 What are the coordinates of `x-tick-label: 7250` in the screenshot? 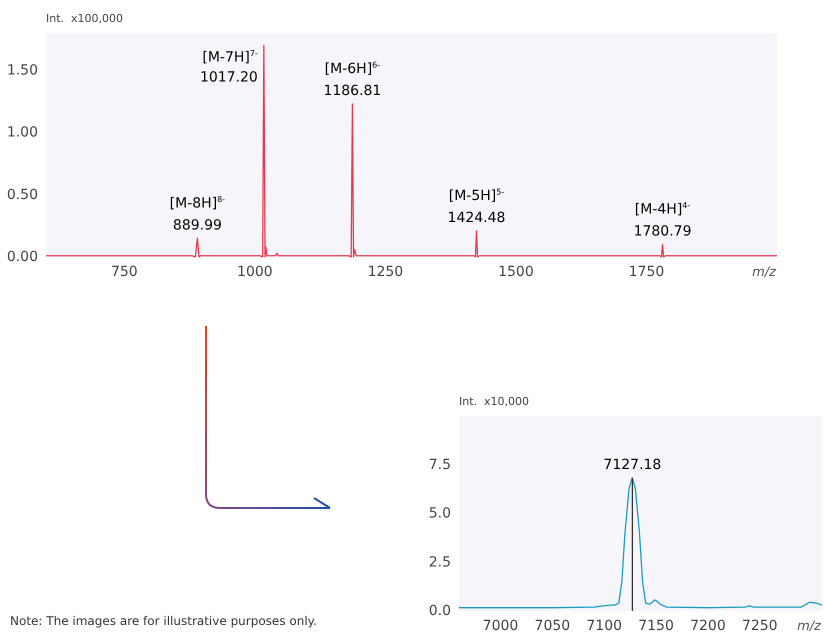 It's located at (760, 625).